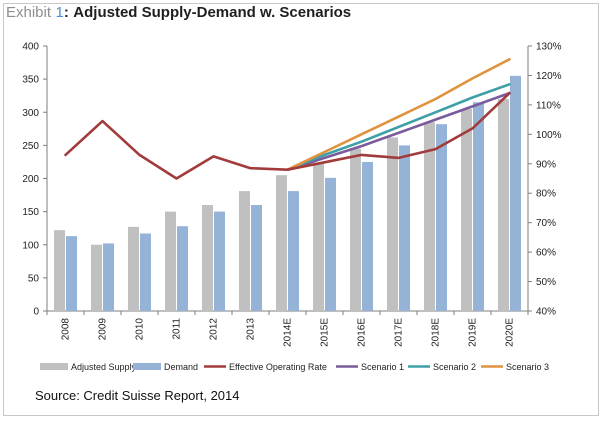 Image resolution: width=604 pixels, height=421 pixels. I want to click on x-tick-label: 2008, so click(66, 329).